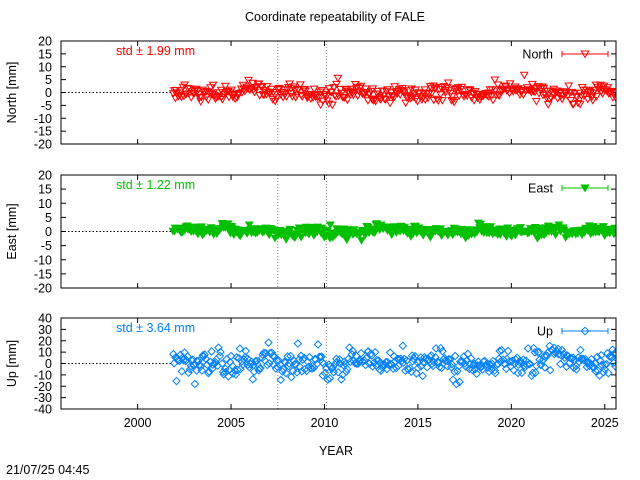 This screenshot has width=640, height=480. Describe the element at coordinates (45, 204) in the screenshot. I see `y-tick-label: 10` at that location.